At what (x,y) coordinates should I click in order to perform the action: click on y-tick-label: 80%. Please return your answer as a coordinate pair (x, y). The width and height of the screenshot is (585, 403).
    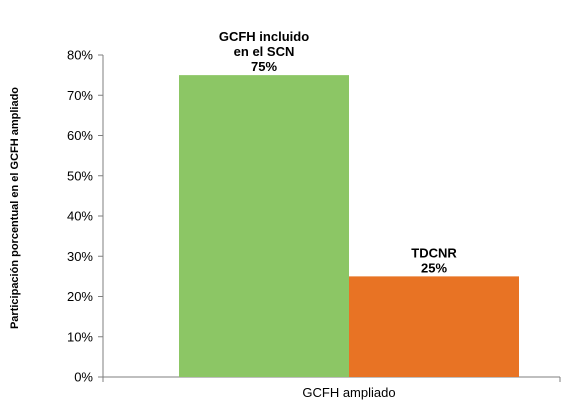
    Looking at the image, I should click on (80, 55).